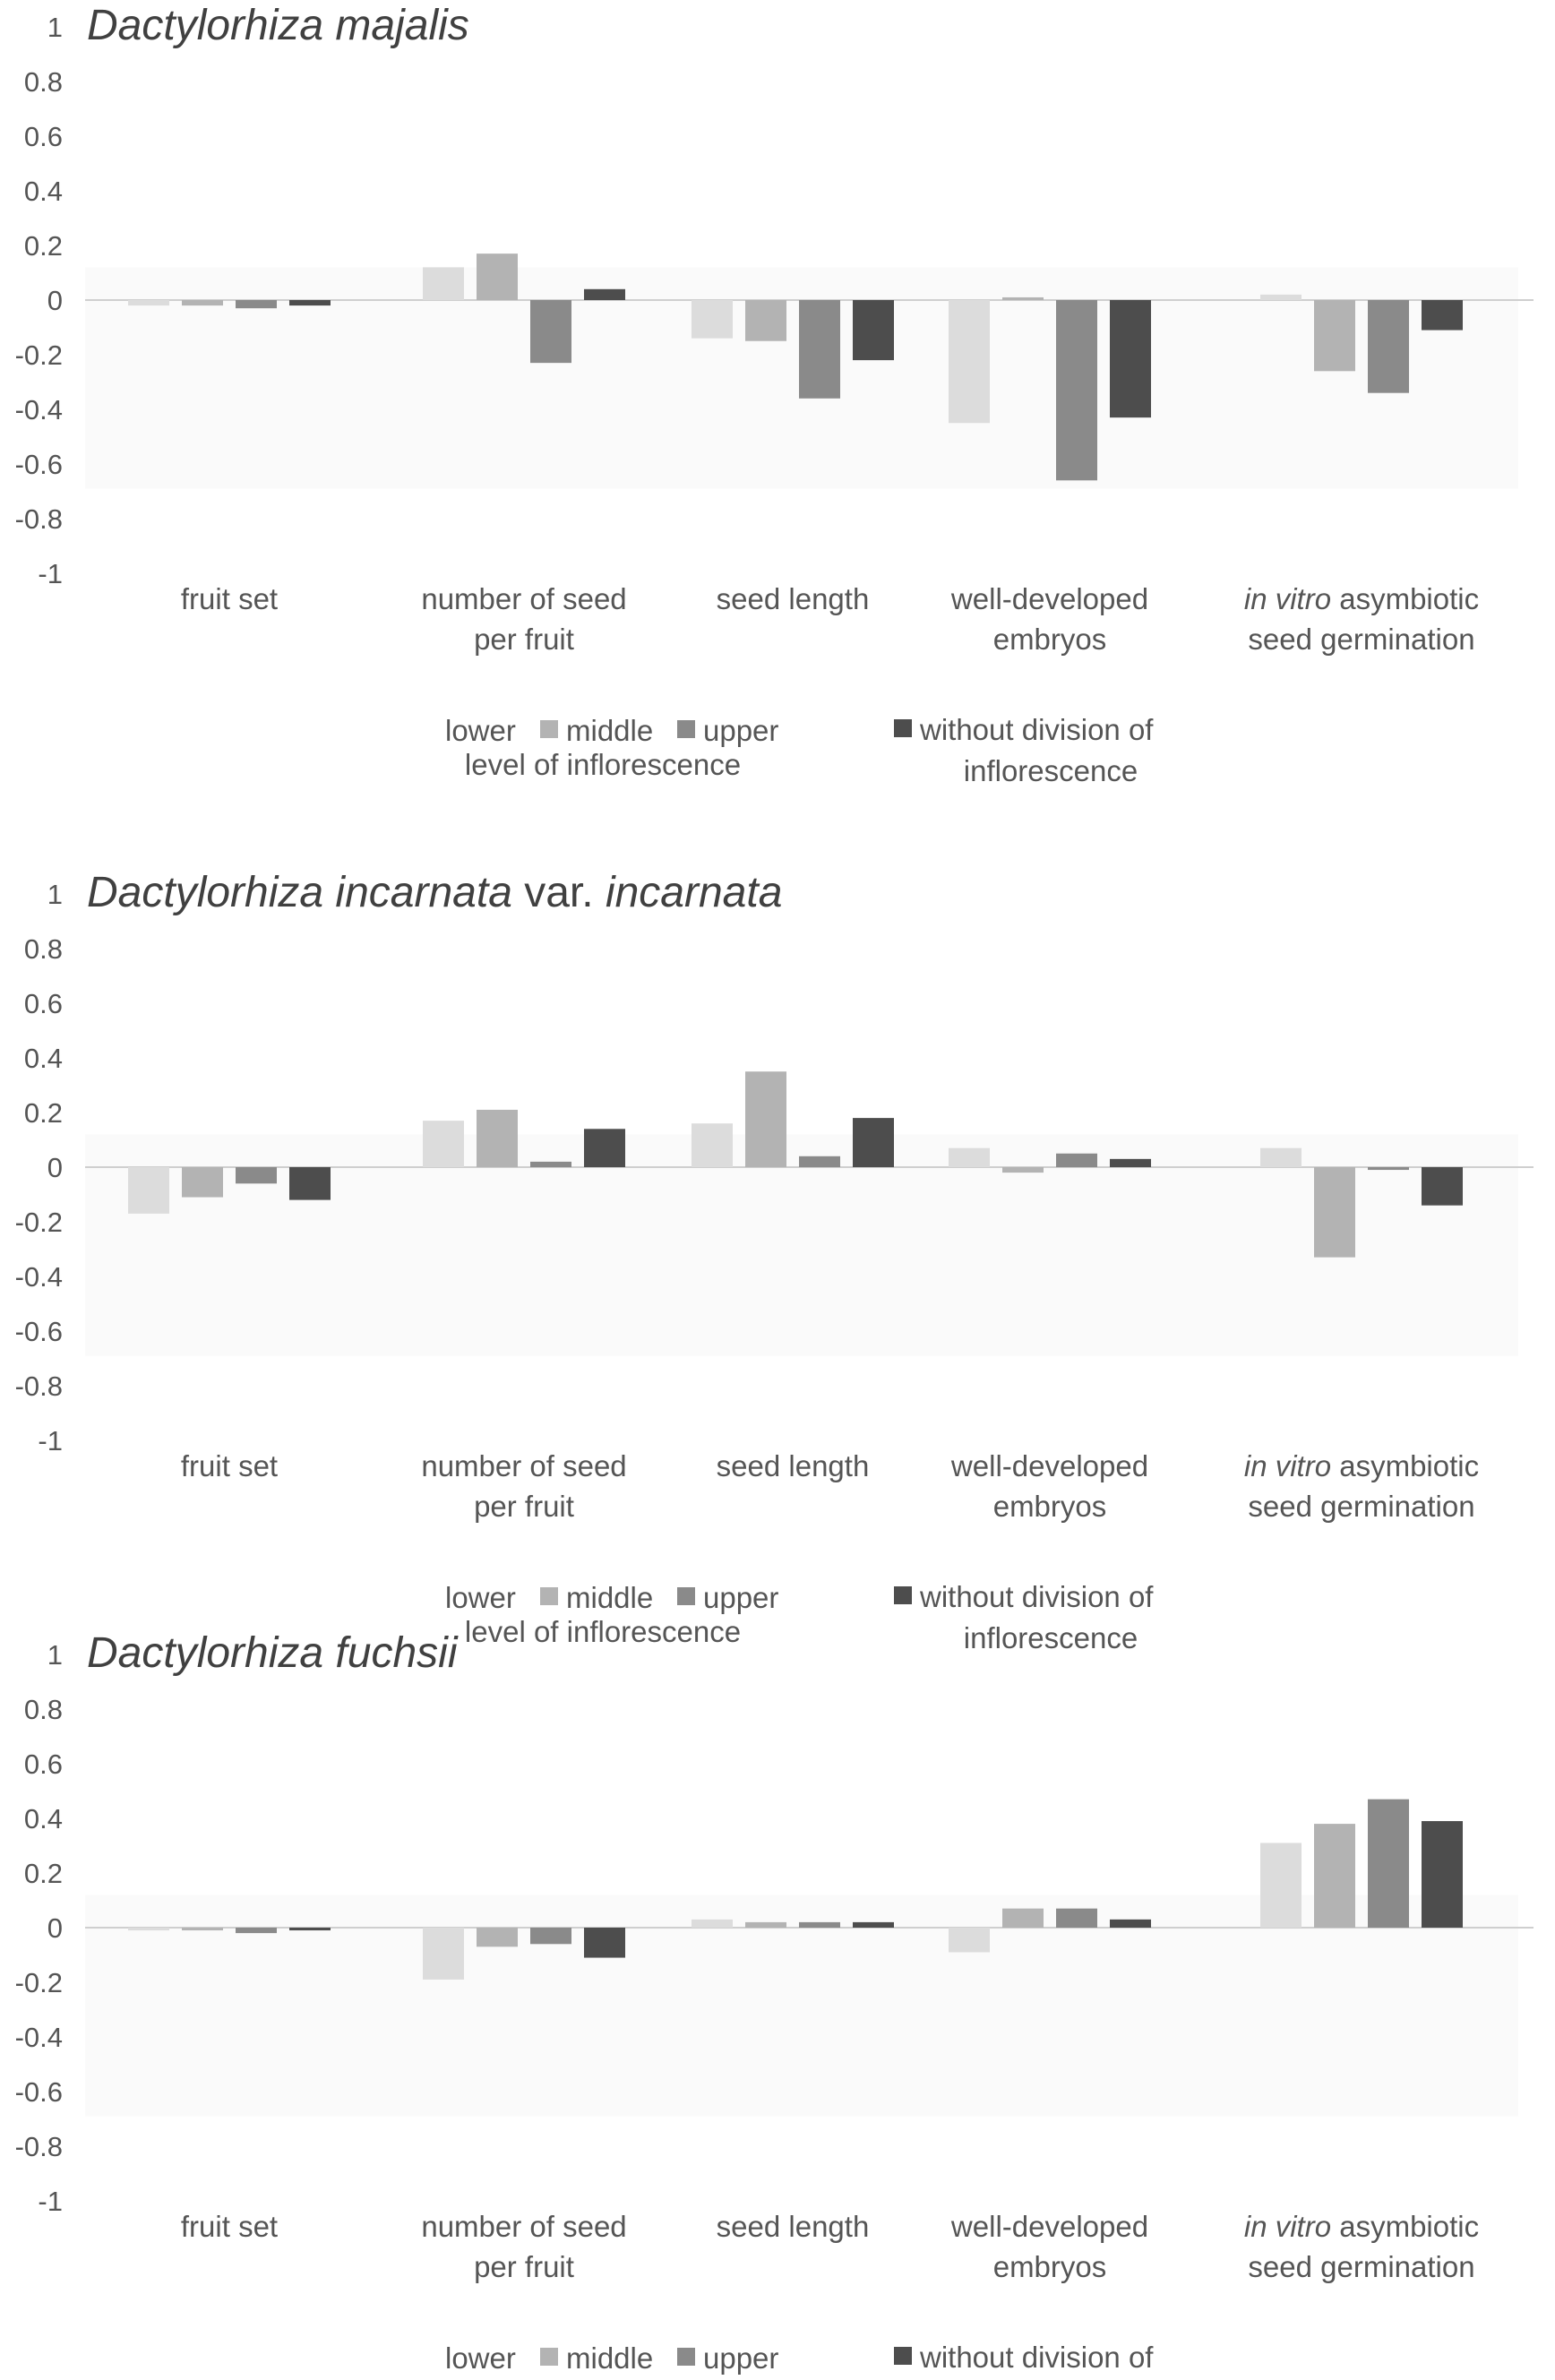  Describe the element at coordinates (43, 137) in the screenshot. I see `y-tick-label: 0.6` at that location.